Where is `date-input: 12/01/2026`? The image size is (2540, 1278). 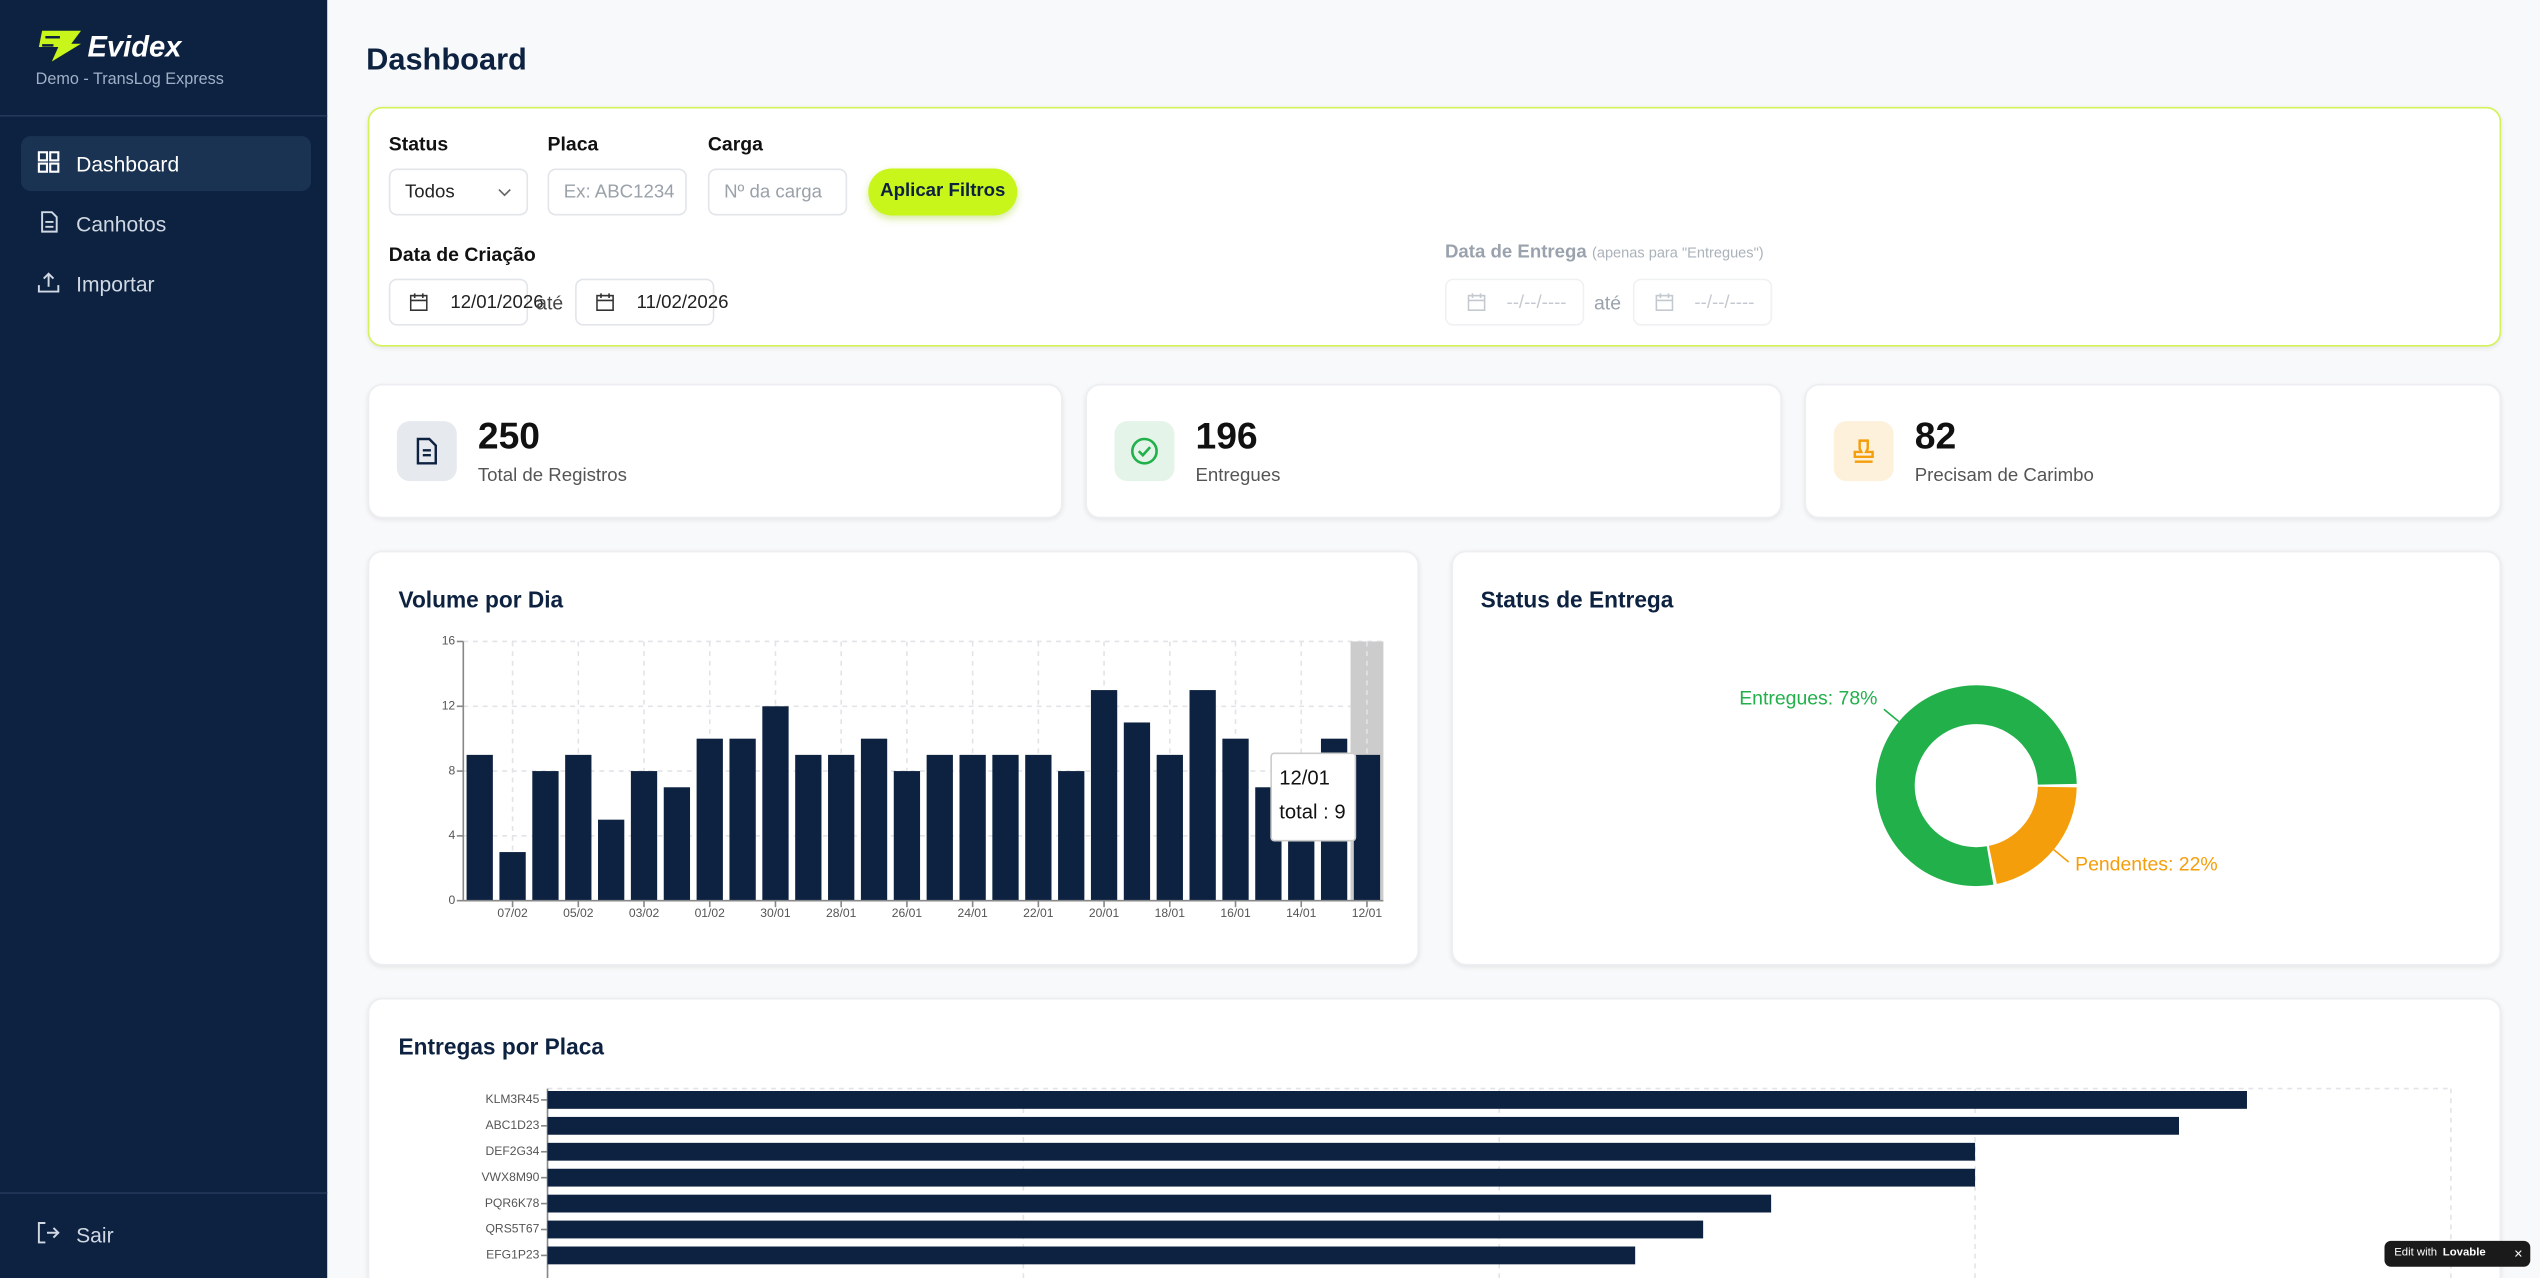
date-input: 12/01/2026 is located at coordinates (466, 302).